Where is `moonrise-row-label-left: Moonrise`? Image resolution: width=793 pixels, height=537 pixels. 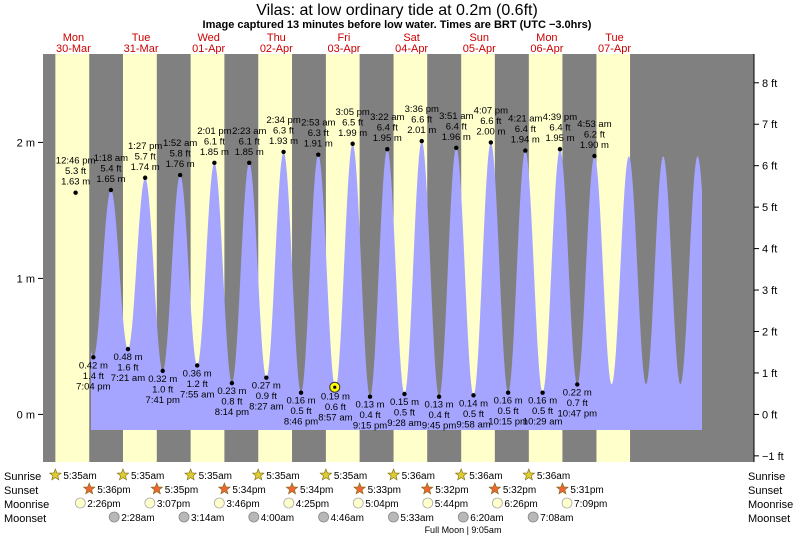 moonrise-row-label-left: Moonrise is located at coordinates (26, 505).